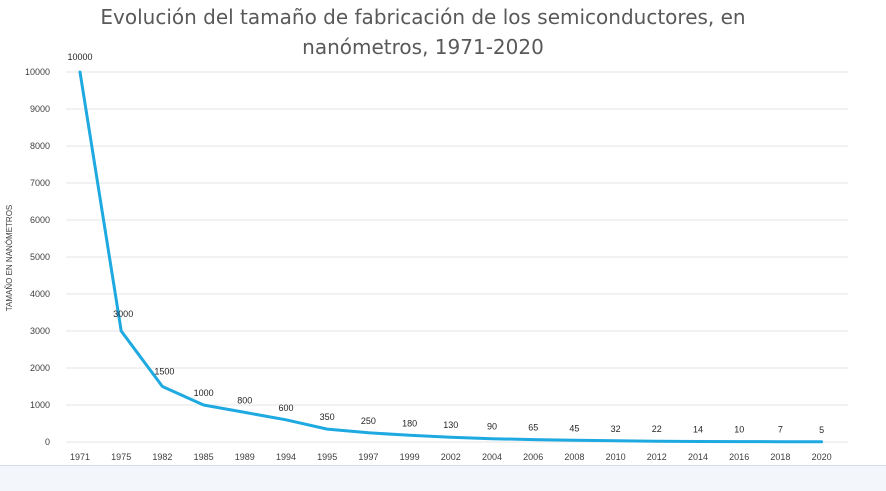  Describe the element at coordinates (40, 183) in the screenshot. I see `y-tick-label: 7000` at that location.